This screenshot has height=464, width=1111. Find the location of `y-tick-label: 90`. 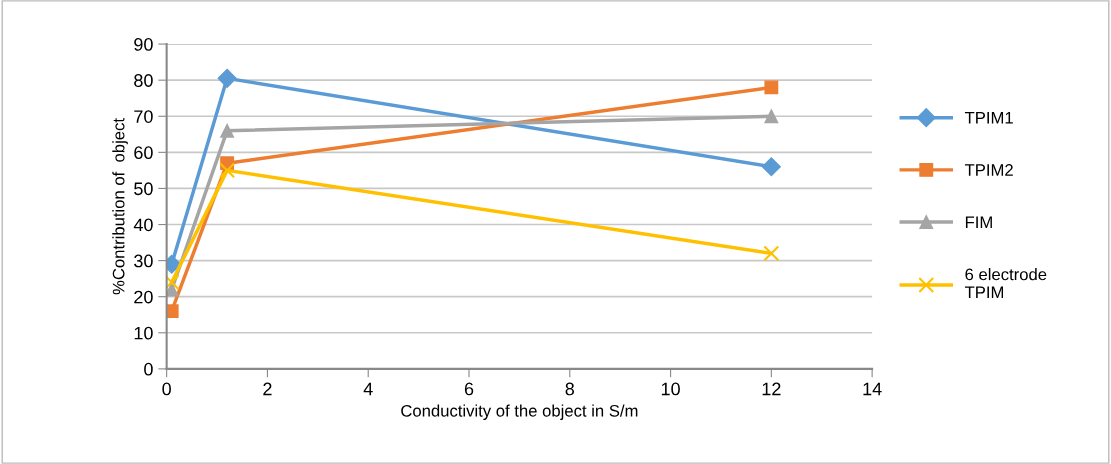

y-tick-label: 90 is located at coordinates (143, 44).